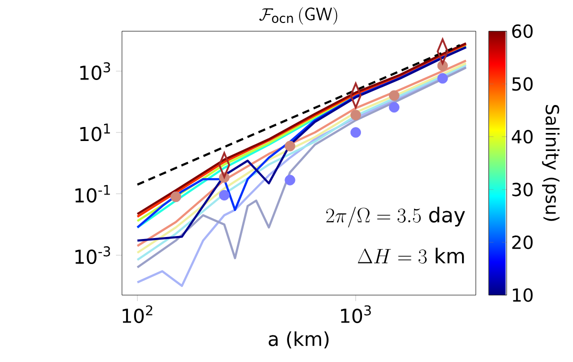 The width and height of the screenshot is (573, 362). I want to click on y-tick-label: 10$^{-3}$, so click(92, 255).